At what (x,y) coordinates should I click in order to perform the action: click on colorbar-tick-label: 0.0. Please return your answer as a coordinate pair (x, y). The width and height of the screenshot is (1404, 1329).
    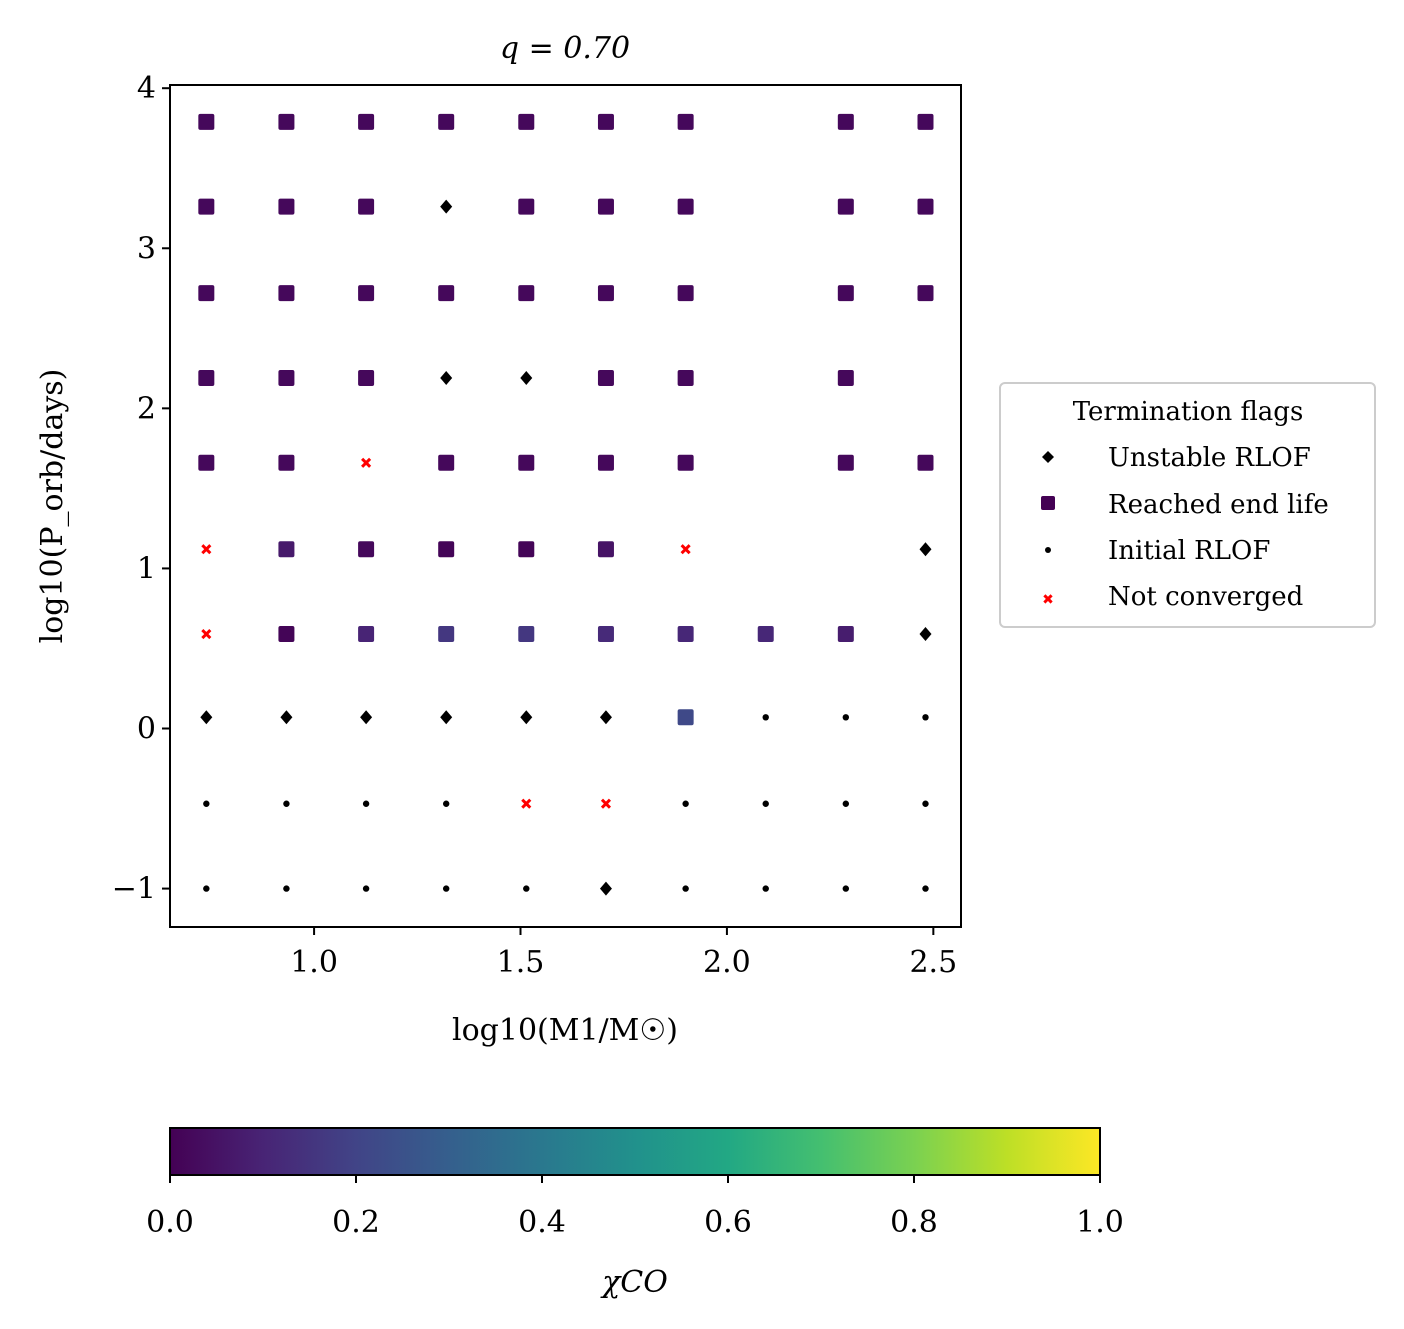
    Looking at the image, I should click on (170, 1222).